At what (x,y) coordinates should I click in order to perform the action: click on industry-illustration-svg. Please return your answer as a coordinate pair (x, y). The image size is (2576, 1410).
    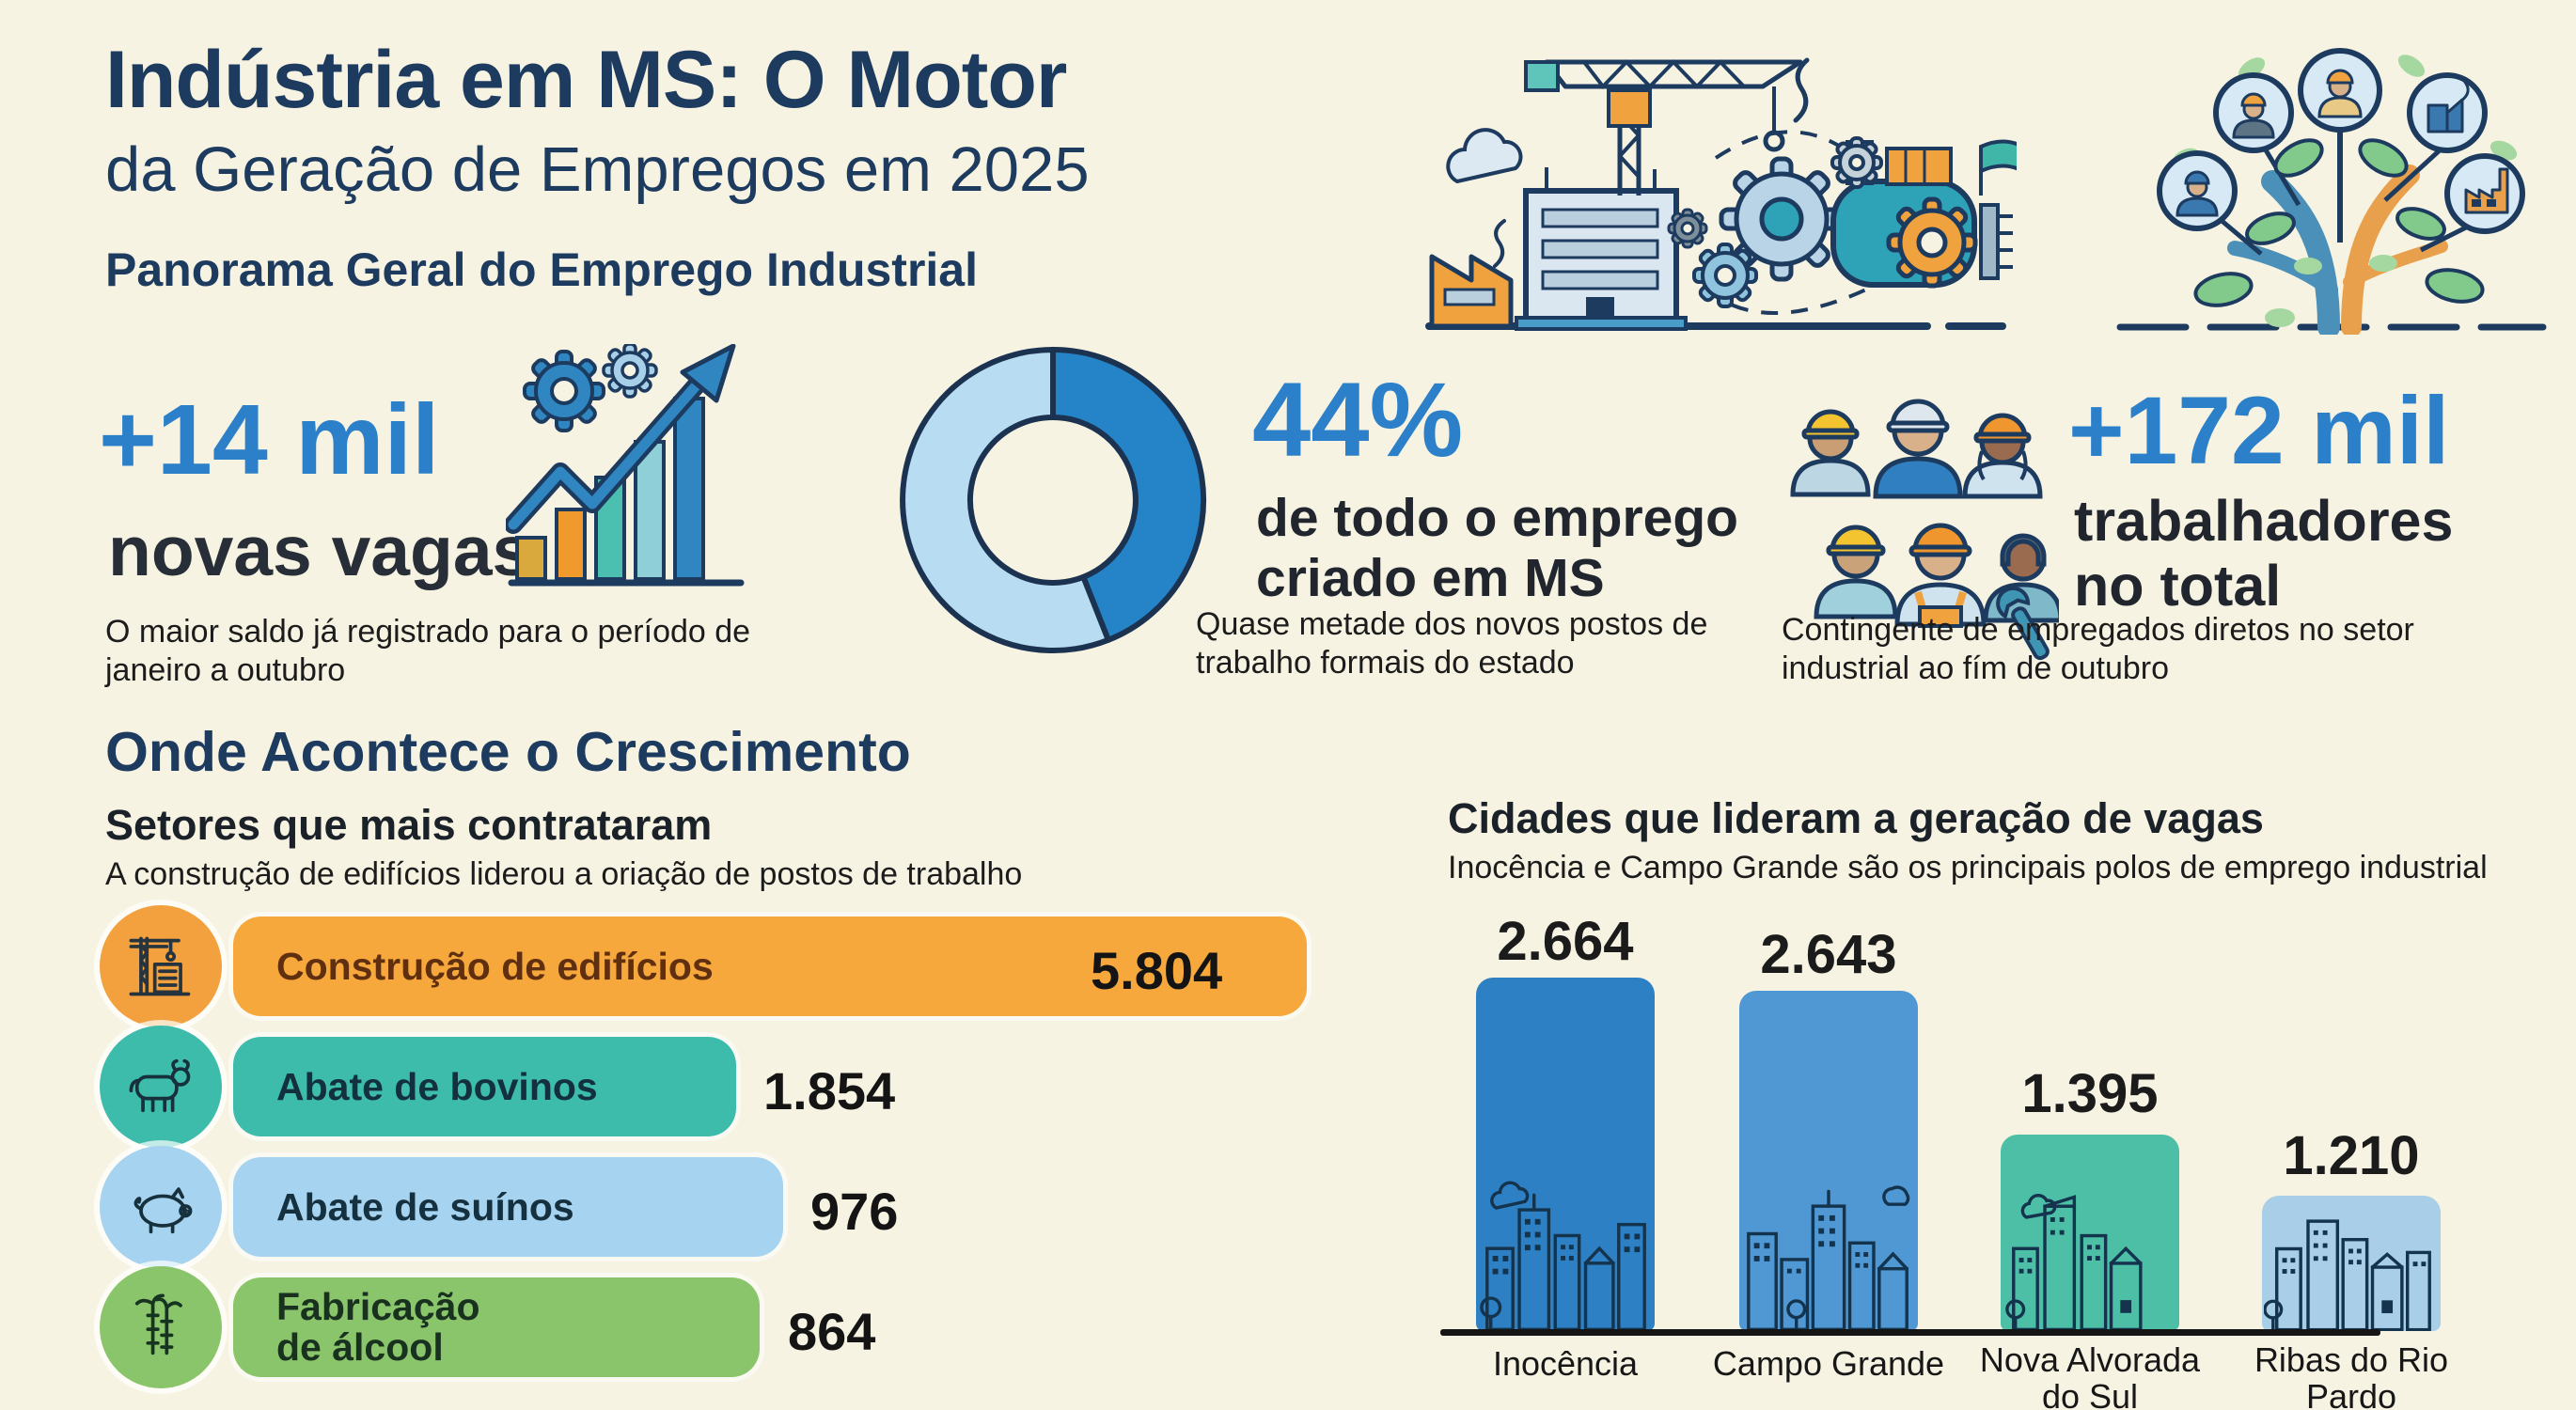
    Looking at the image, I should click on (1721, 194).